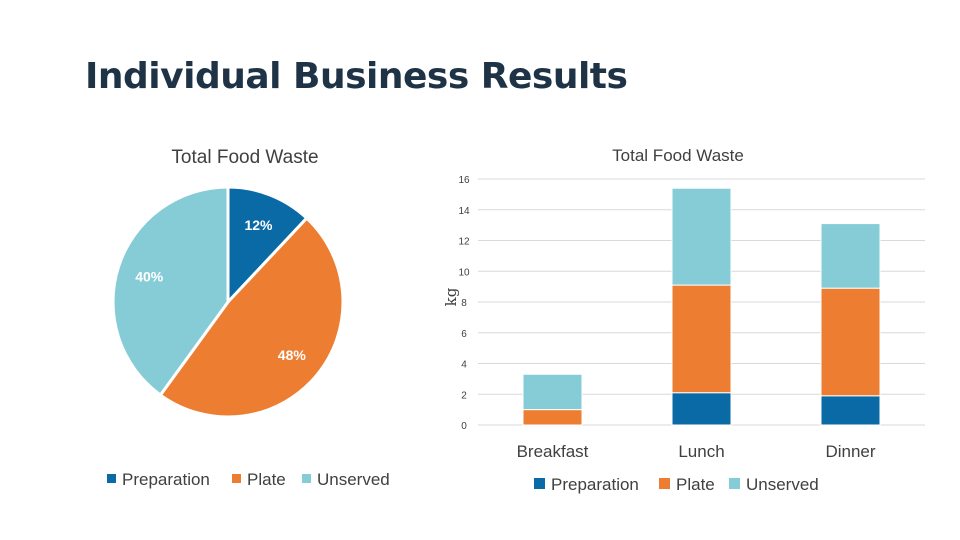 This screenshot has height=540, width=960. I want to click on bar-legend-label-unserved: Unserved, so click(782, 484).